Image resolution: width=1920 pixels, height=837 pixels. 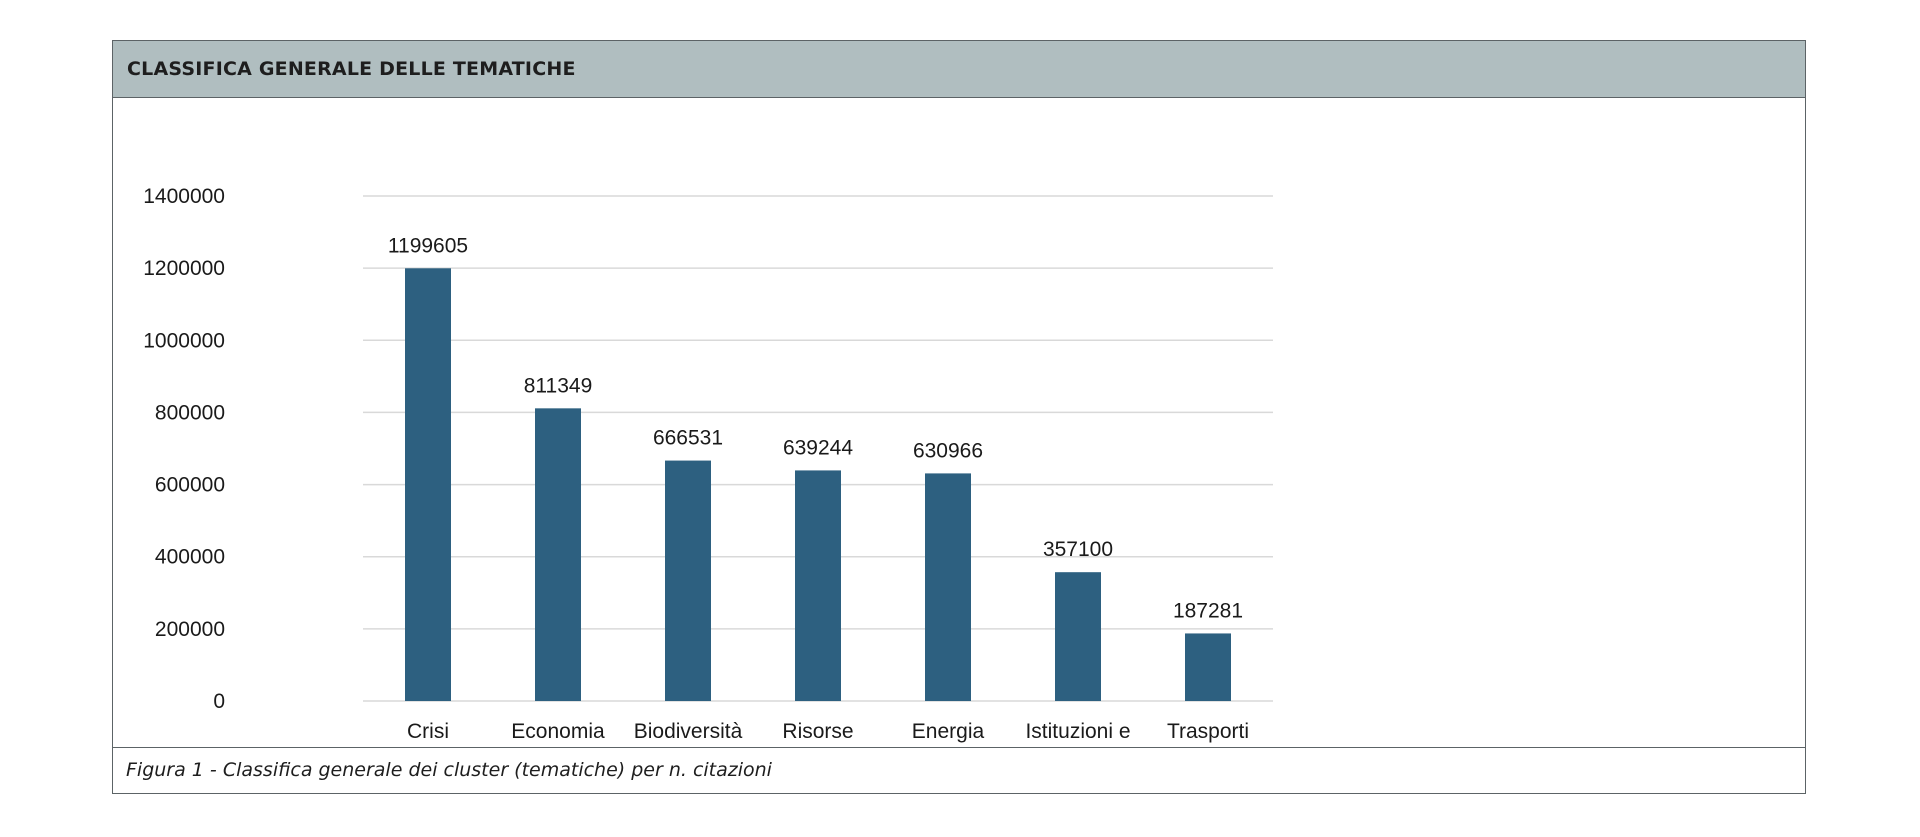 I want to click on y-tick-label: 600000, so click(x=190, y=485).